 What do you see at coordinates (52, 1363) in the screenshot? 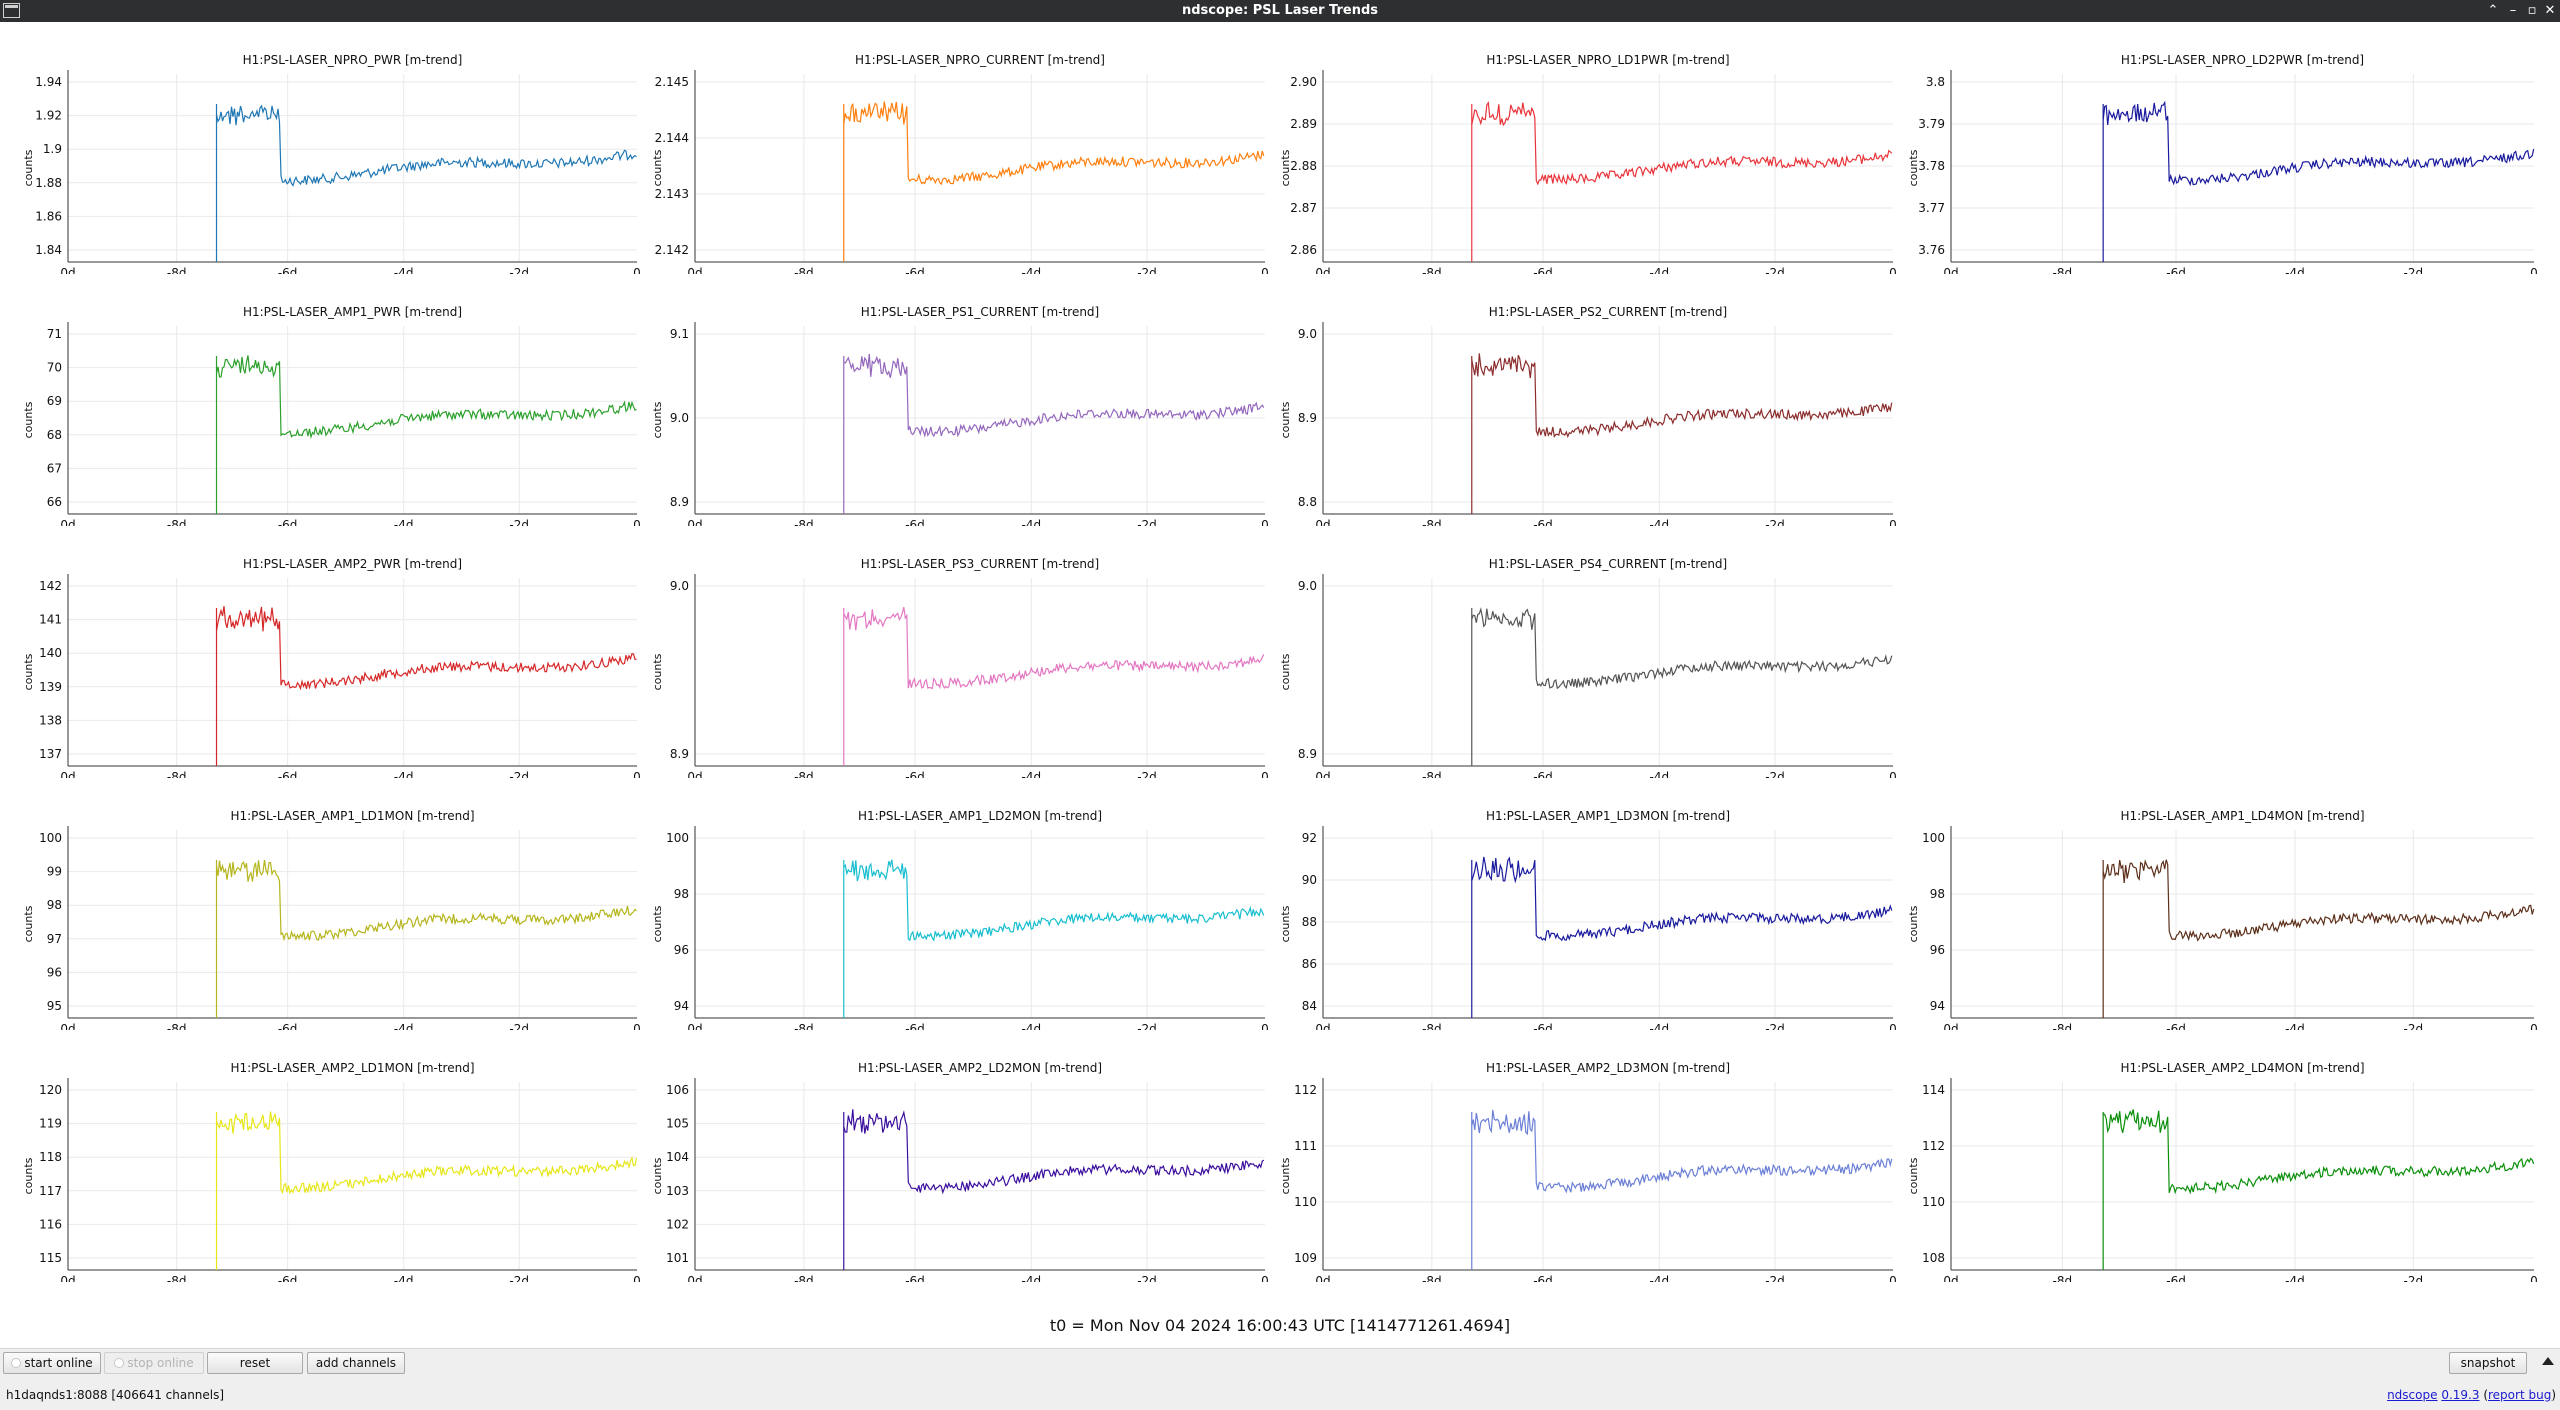
I see `start-online-button: start online` at bounding box center [52, 1363].